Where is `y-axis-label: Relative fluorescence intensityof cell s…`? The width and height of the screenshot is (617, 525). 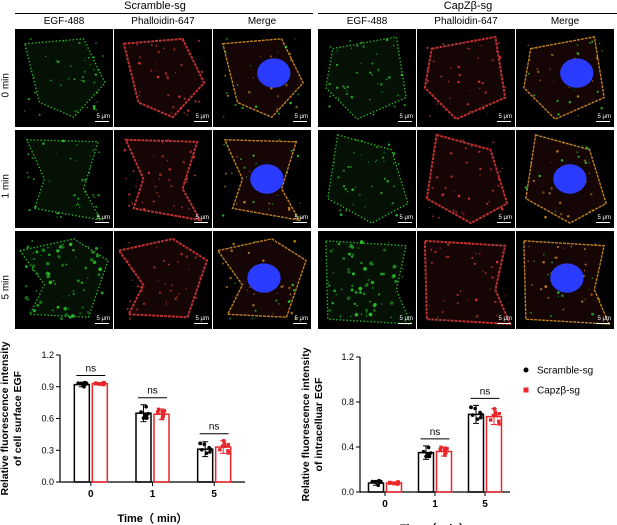
y-axis-label: Relative fluorescence intensityof cell s… is located at coordinates (12, 418).